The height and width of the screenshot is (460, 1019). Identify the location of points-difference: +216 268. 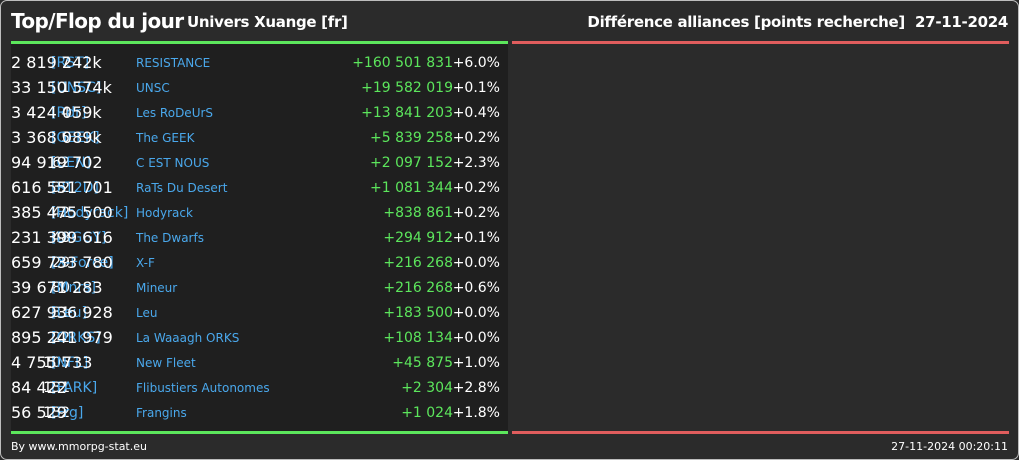
(418, 263).